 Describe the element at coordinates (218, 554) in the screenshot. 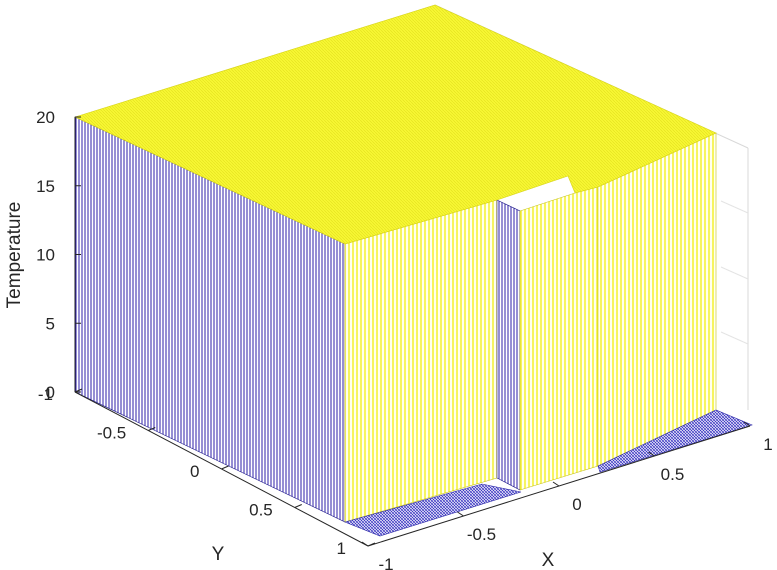

I see `y-axis-label: Y` at that location.